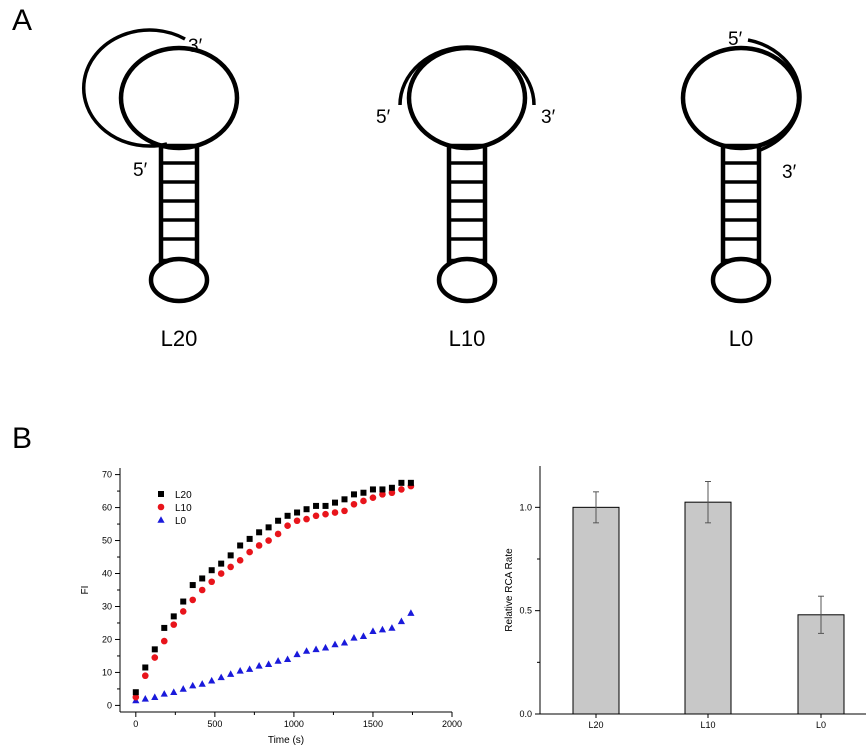 The image size is (866, 753). What do you see at coordinates (525, 611) in the screenshot?
I see `y-tick-label: 0.5` at bounding box center [525, 611].